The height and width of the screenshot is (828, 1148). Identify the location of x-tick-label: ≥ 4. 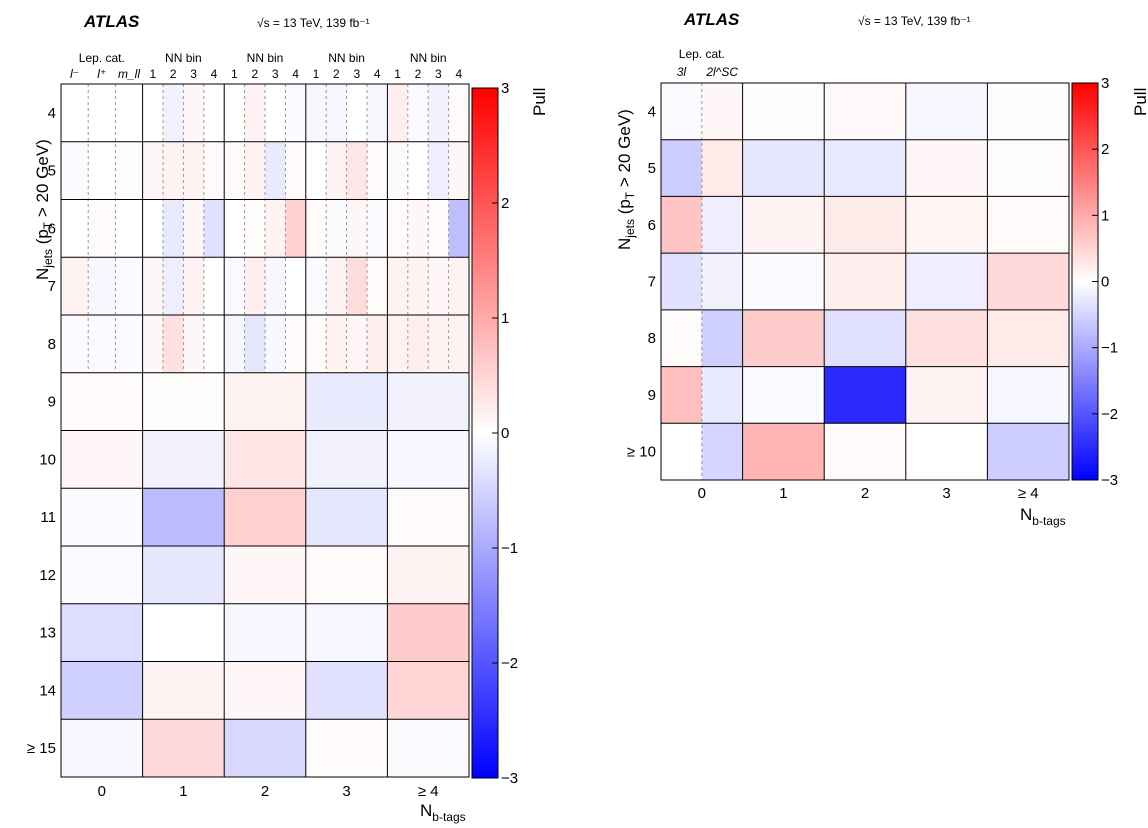
(428, 791).